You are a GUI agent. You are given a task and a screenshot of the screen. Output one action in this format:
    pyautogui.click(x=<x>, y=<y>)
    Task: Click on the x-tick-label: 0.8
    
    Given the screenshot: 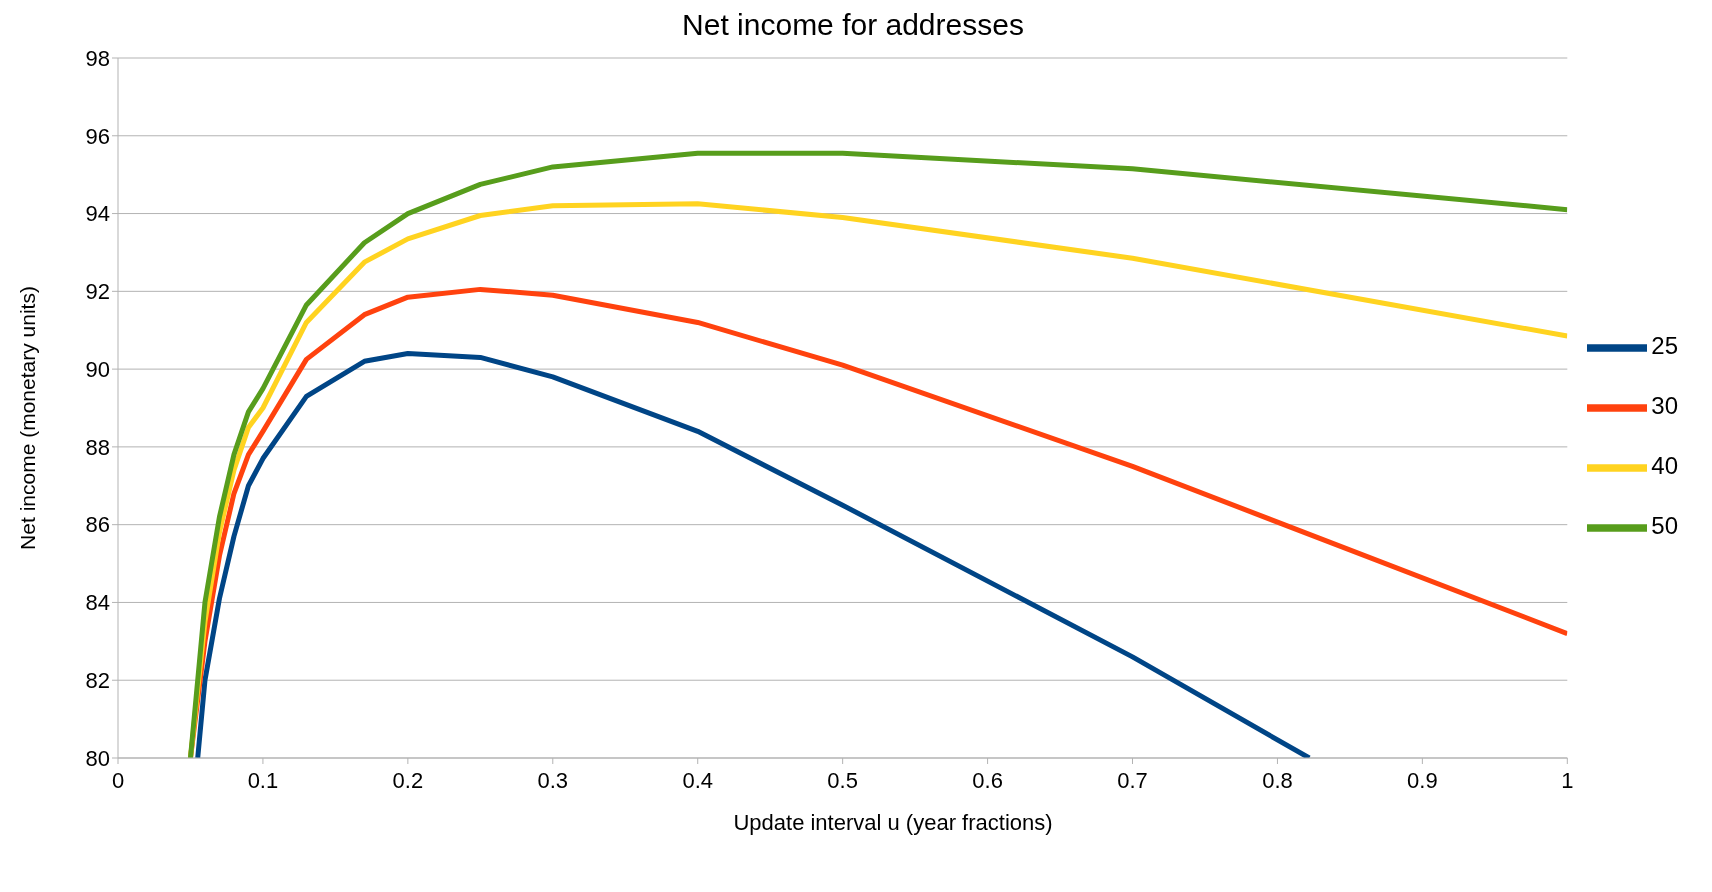 What is the action you would take?
    pyautogui.click(x=1277, y=780)
    